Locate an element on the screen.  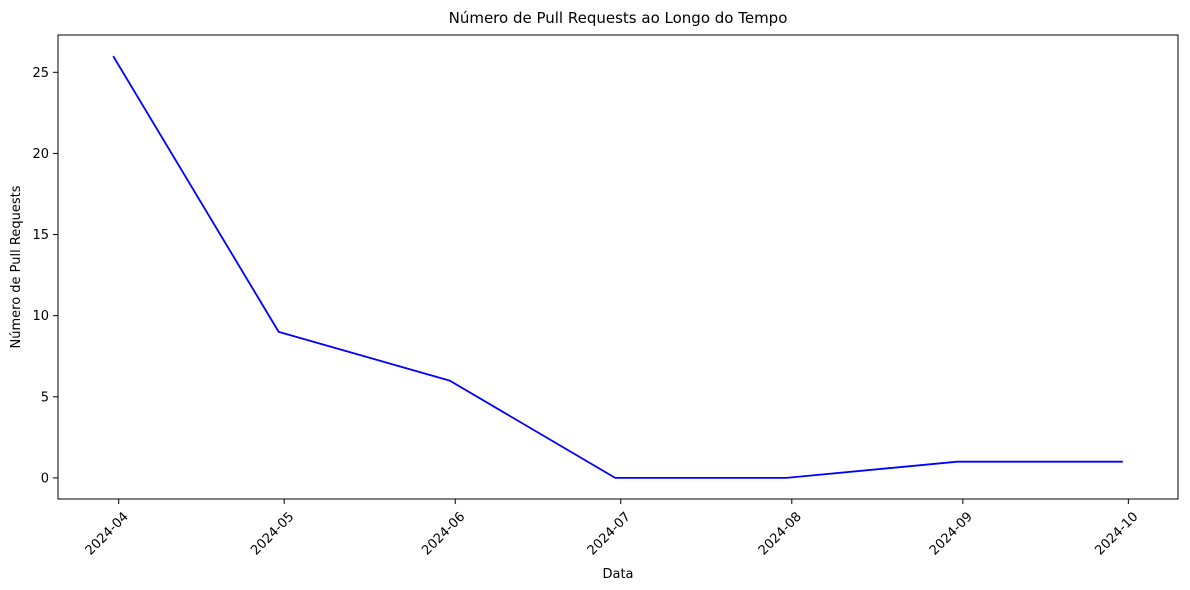
x-tick-label: 2024-09 is located at coordinates (951, 533).